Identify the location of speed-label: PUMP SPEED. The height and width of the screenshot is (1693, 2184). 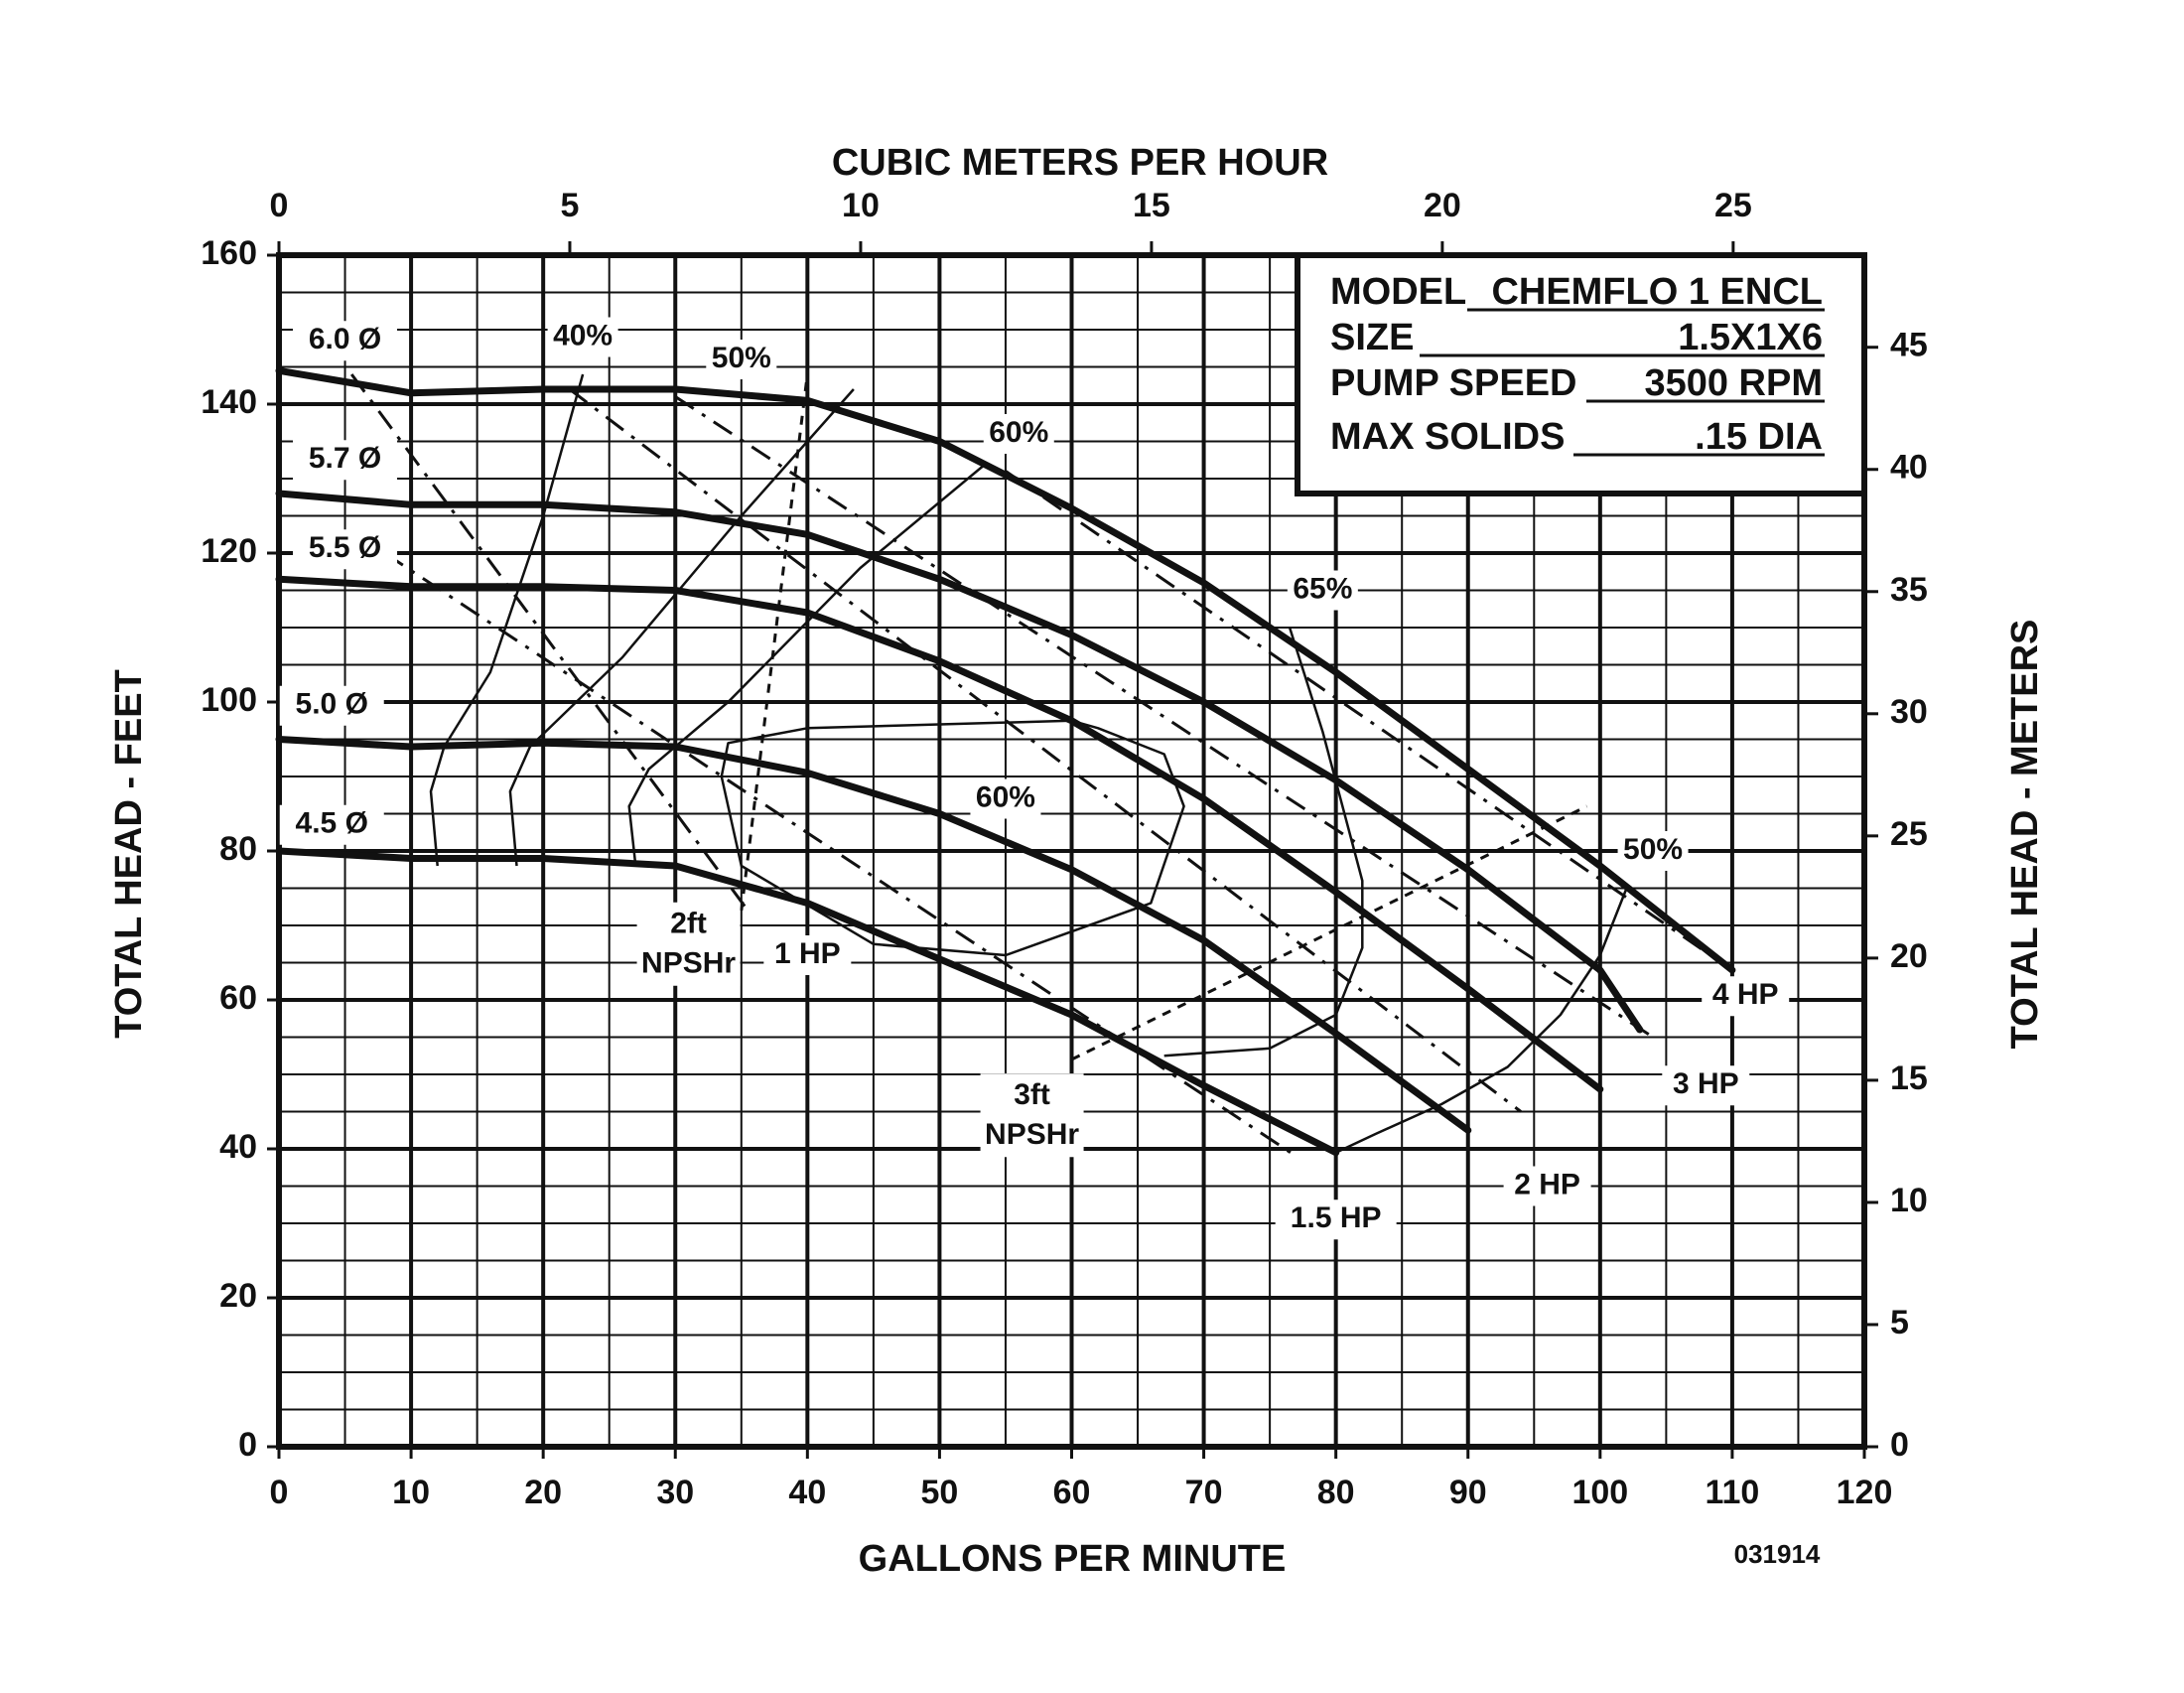
(1453, 383).